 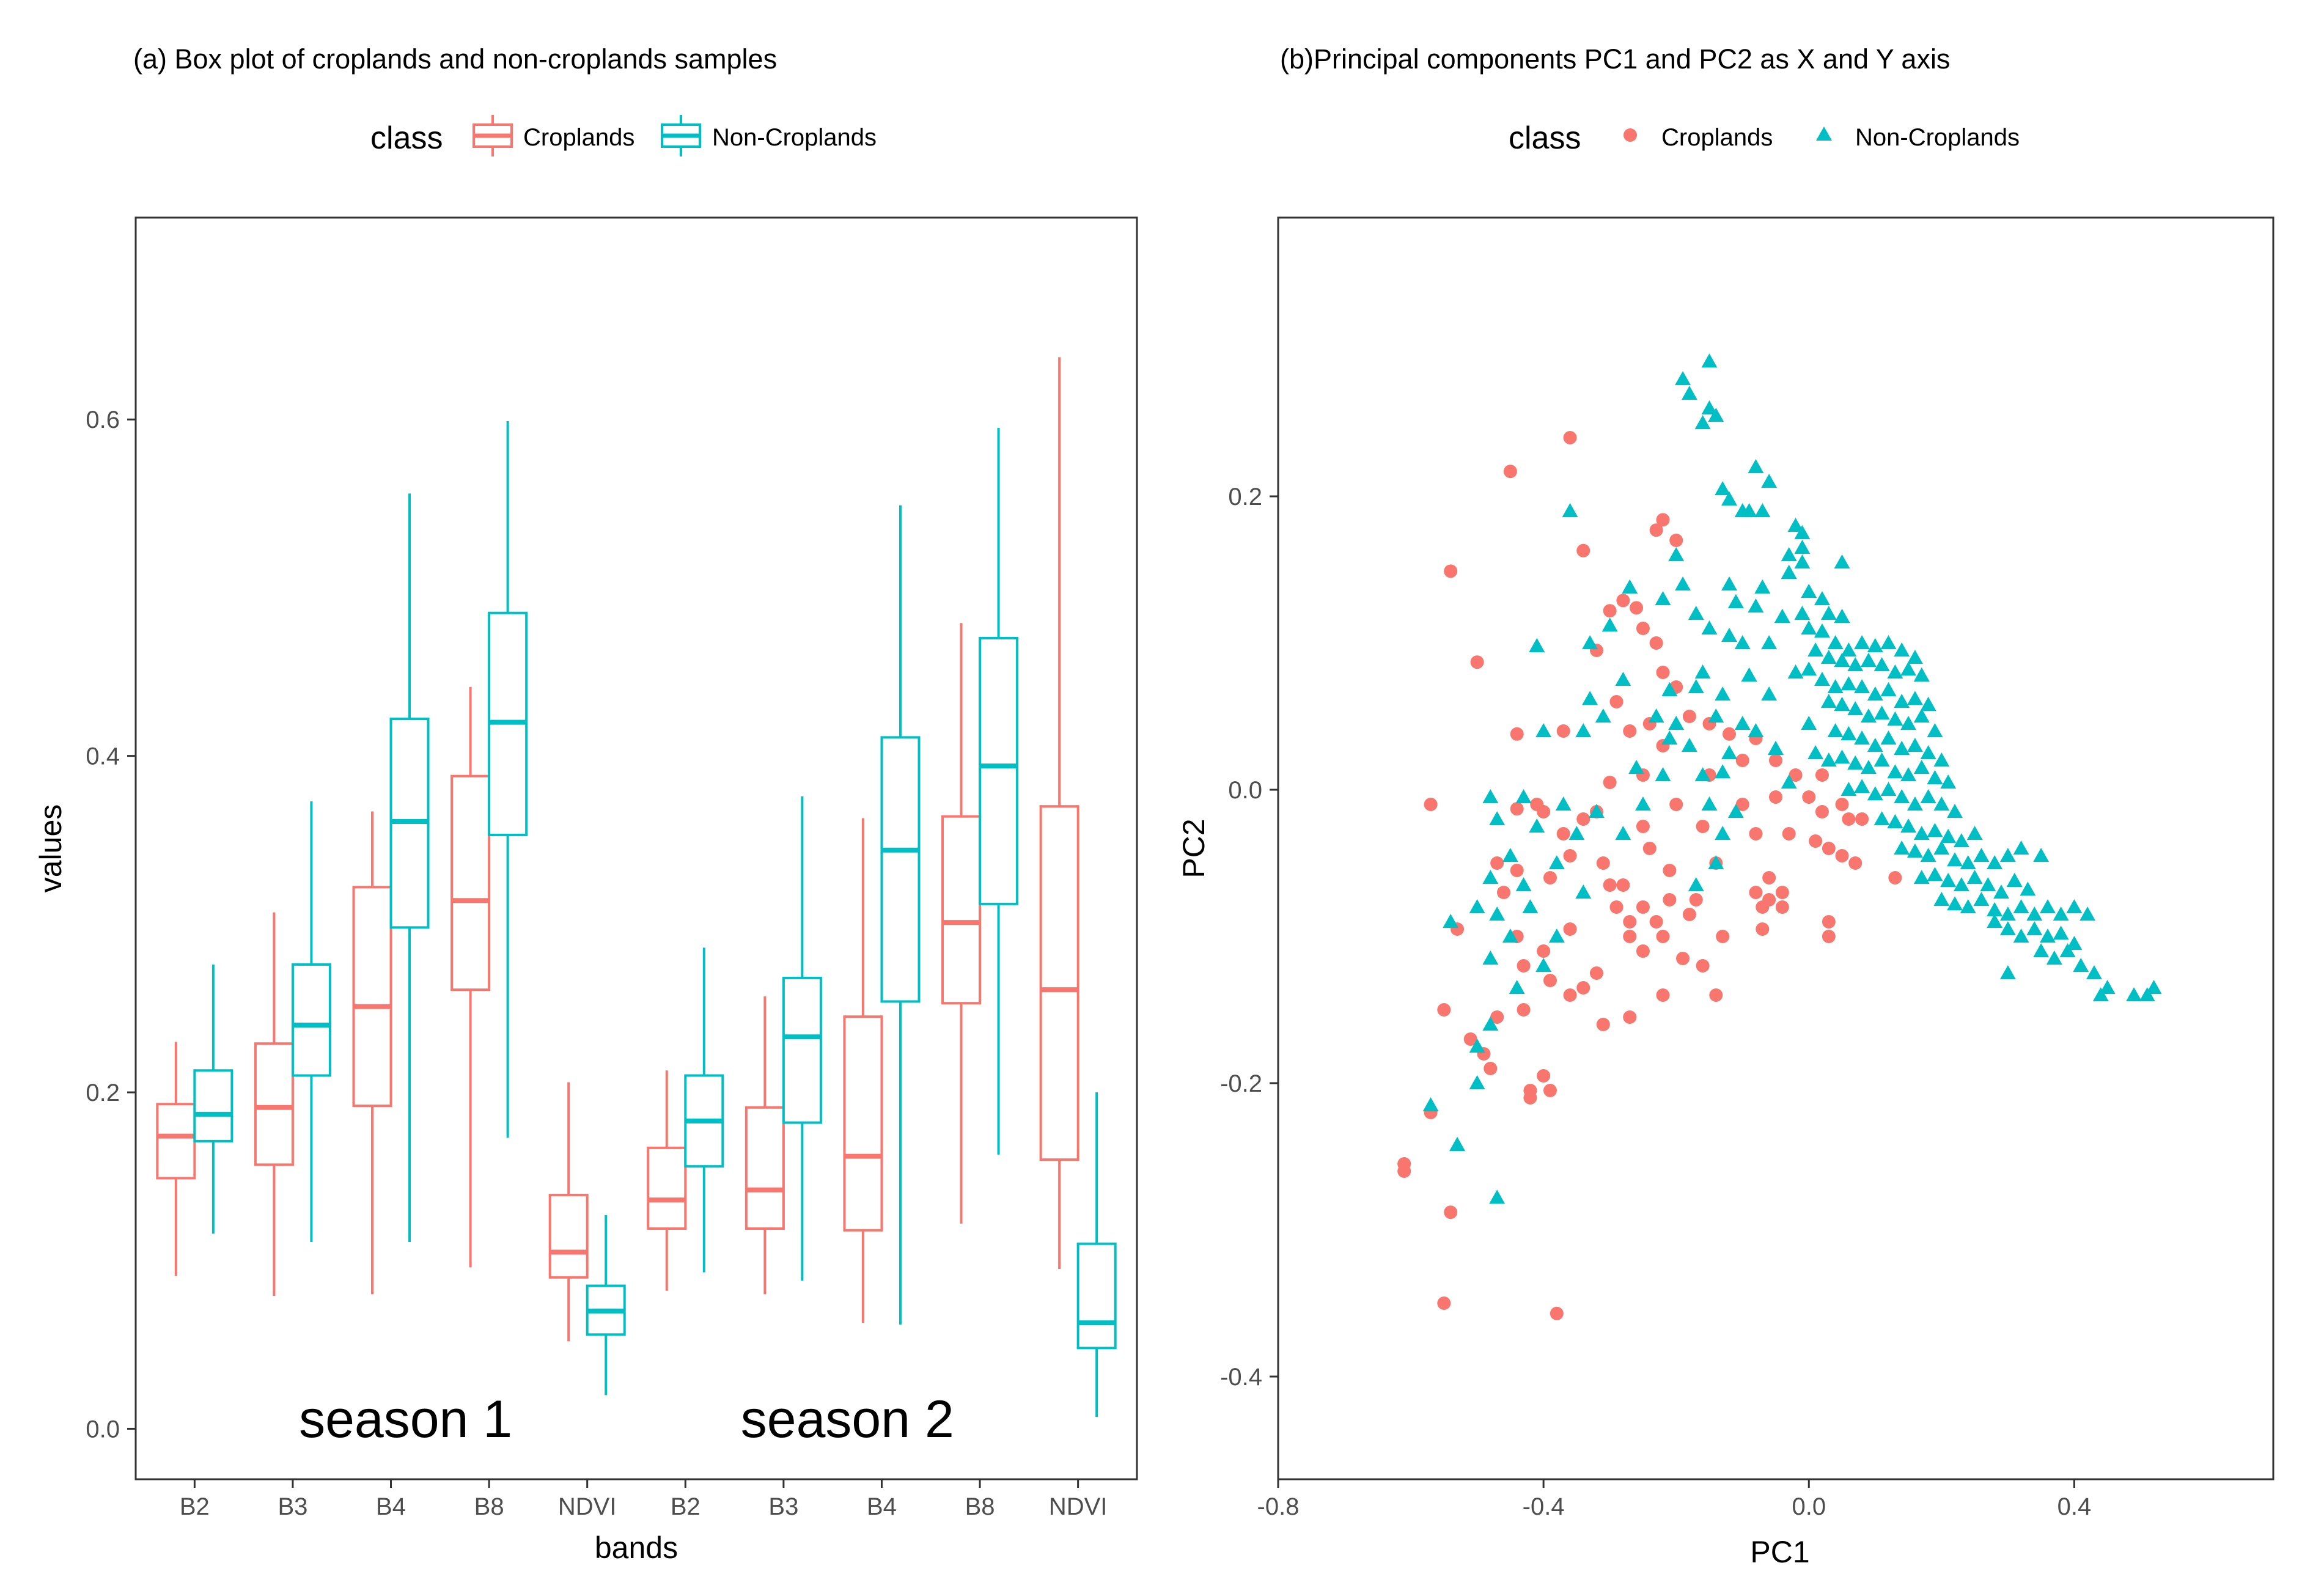 What do you see at coordinates (51, 848) in the screenshot?
I see `boxplot-y-axis-label: values` at bounding box center [51, 848].